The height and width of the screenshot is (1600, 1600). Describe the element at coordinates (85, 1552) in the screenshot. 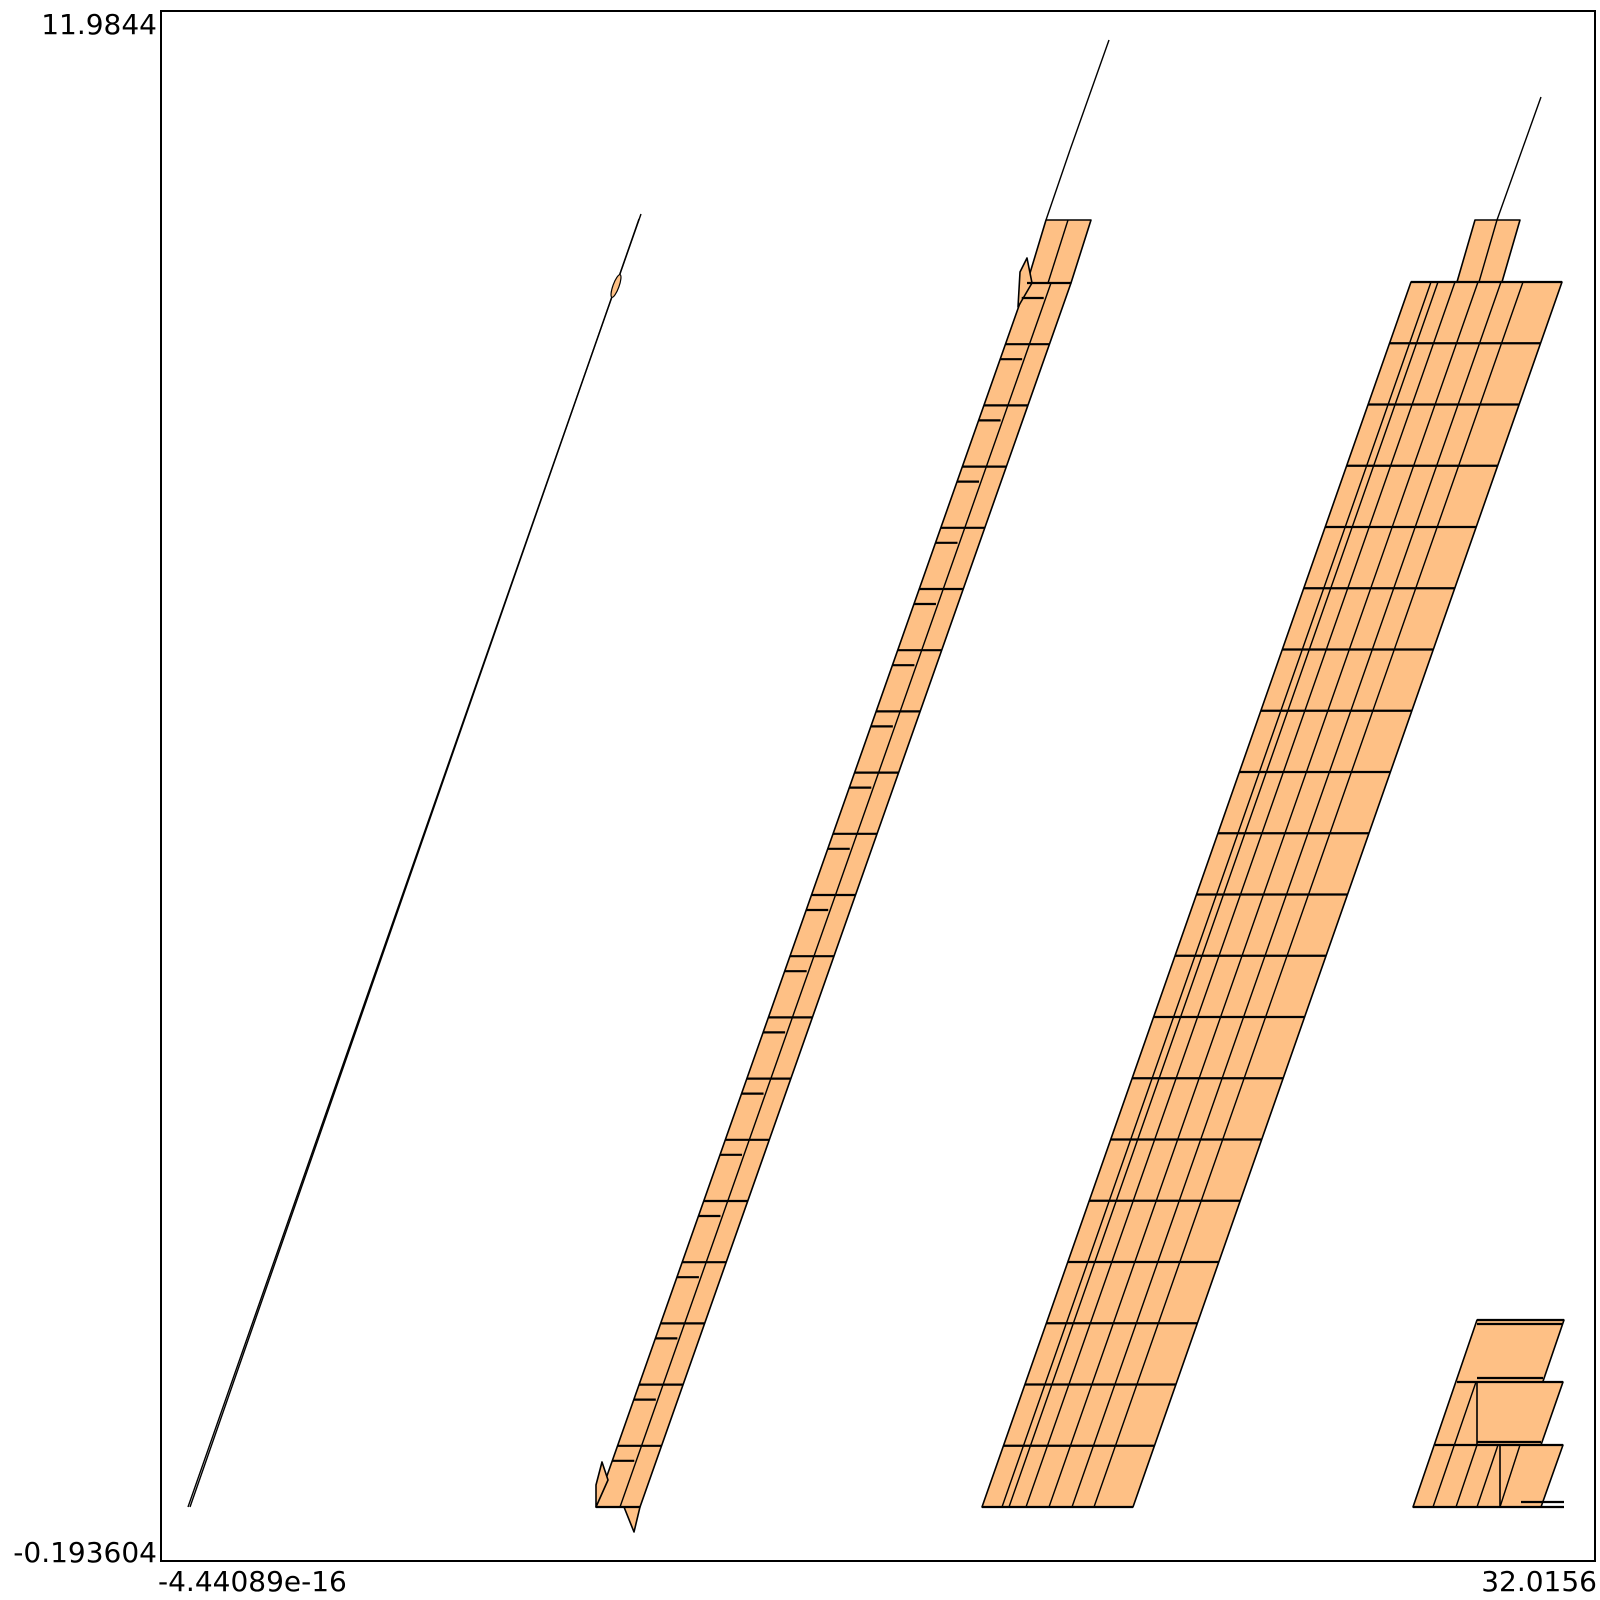

I see `y-min-label: -0.193604` at that location.